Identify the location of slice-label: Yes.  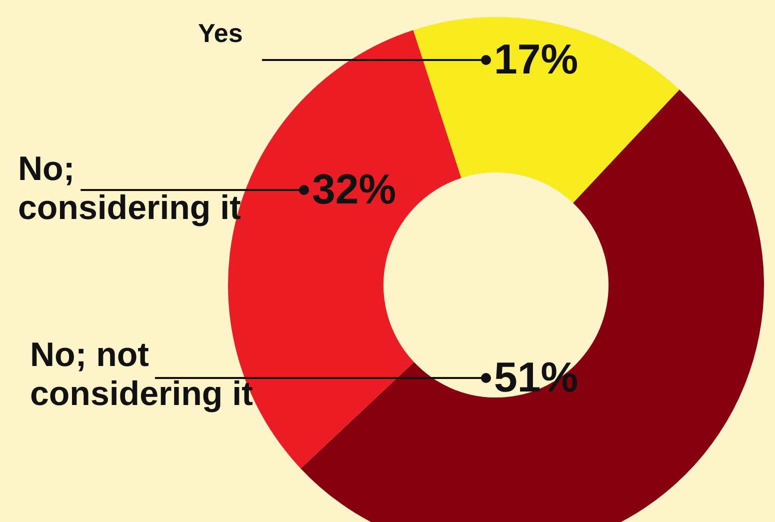
(220, 33).